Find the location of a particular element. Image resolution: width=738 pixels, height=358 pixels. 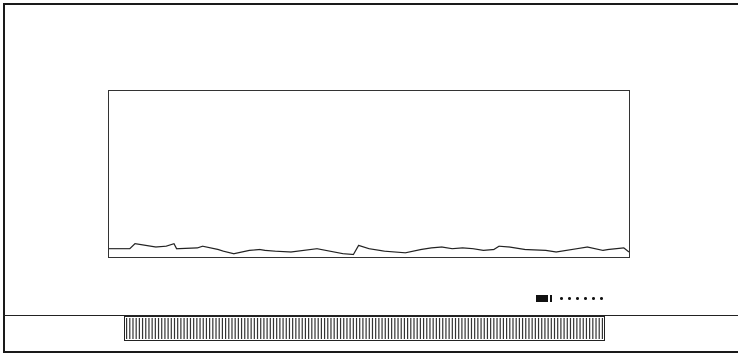

series-line is located at coordinates (369, 249).